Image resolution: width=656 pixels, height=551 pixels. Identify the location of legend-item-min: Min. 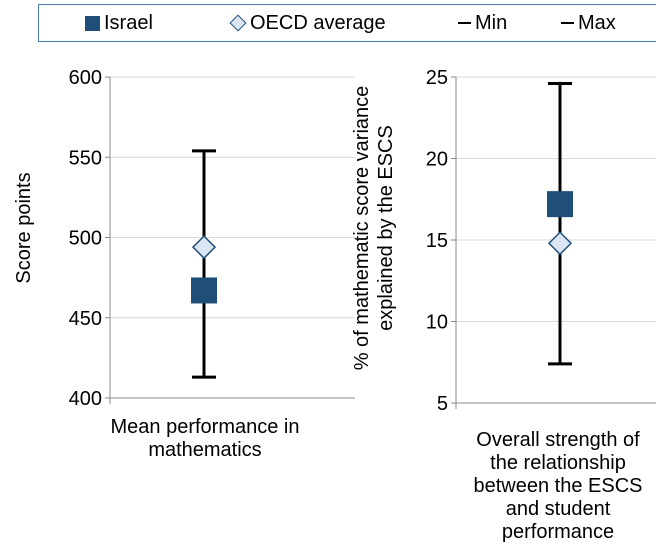
(482, 23).